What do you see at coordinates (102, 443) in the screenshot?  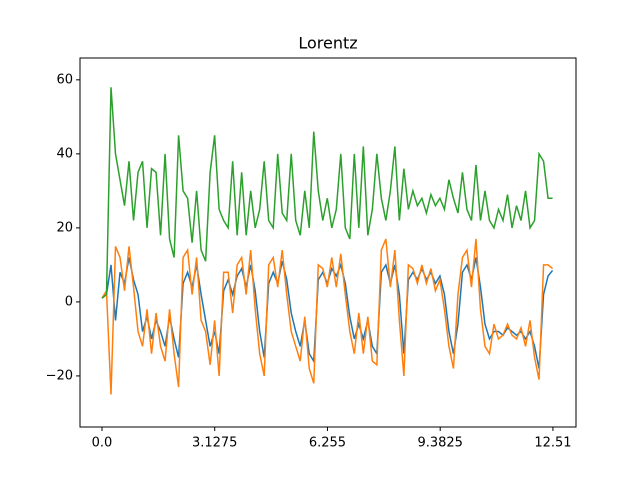 I see `x-tick-label: 0.0` at bounding box center [102, 443].